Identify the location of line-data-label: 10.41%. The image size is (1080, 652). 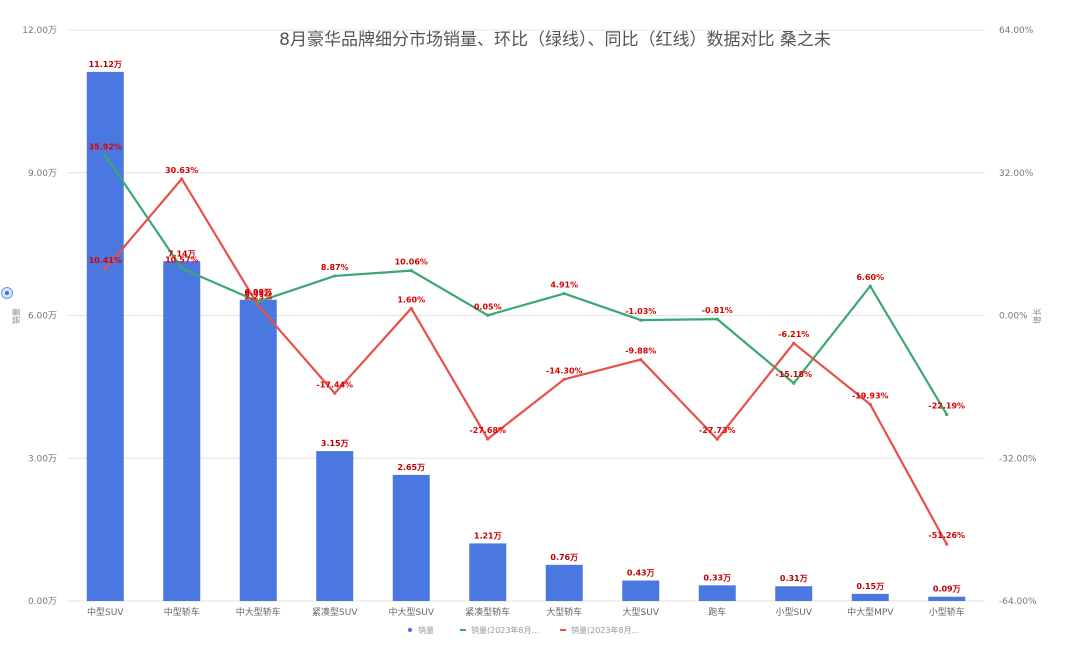
(105, 260).